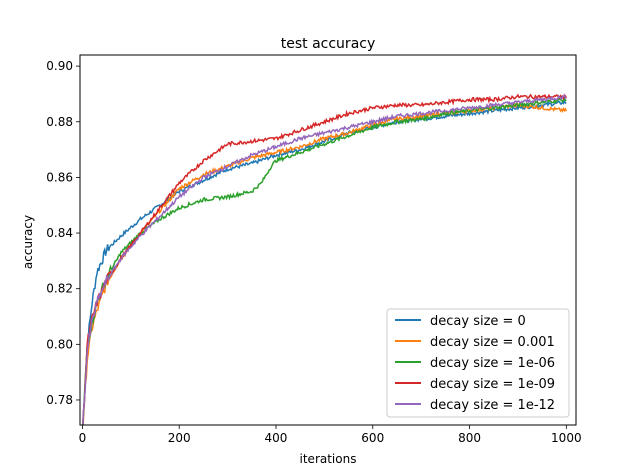 This screenshot has width=640, height=476. What do you see at coordinates (492, 363) in the screenshot?
I see `legend-label-2: decay size = 1e-06` at bounding box center [492, 363].